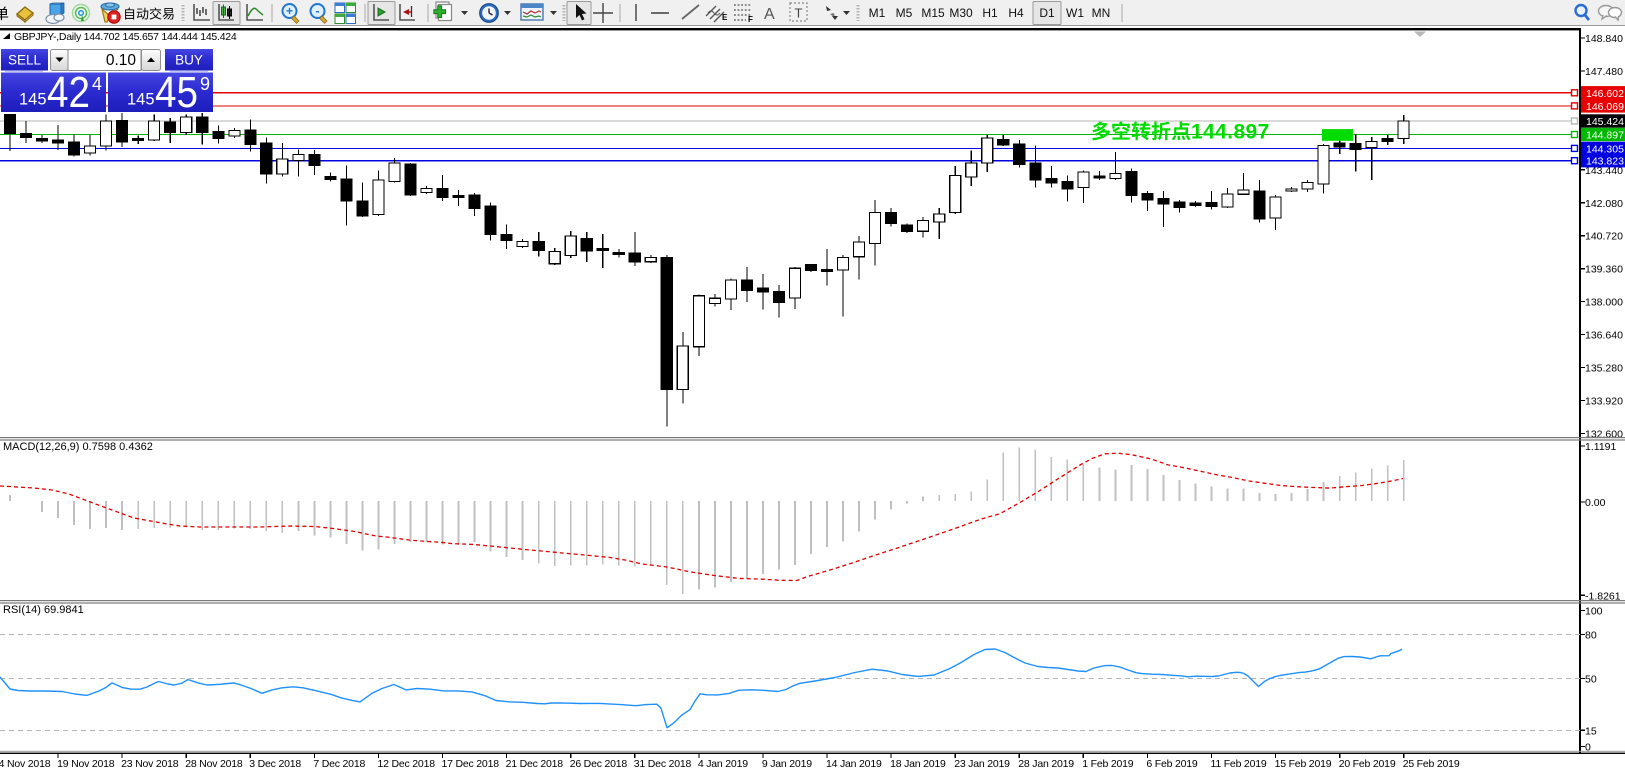 Image resolution: width=1625 pixels, height=772 pixels. Describe the element at coordinates (1604, 369) in the screenshot. I see `svg-text: 135.280` at that location.